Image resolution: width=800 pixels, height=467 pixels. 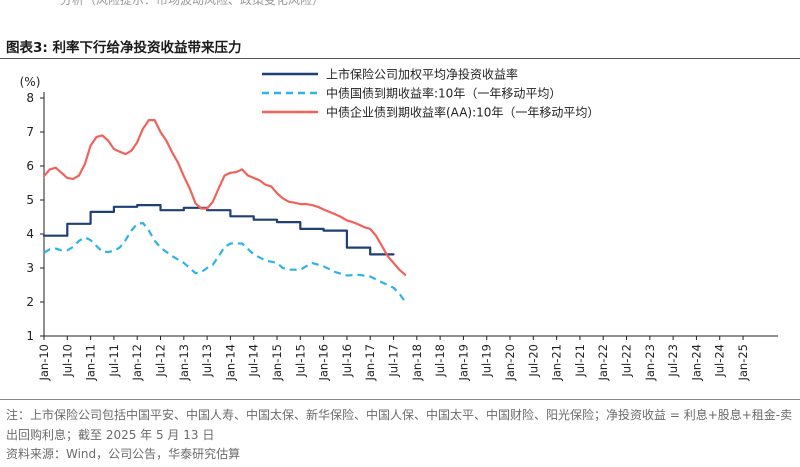 What do you see at coordinates (580, 361) in the screenshot?
I see `x-tick-label: Jul-21` at bounding box center [580, 361].